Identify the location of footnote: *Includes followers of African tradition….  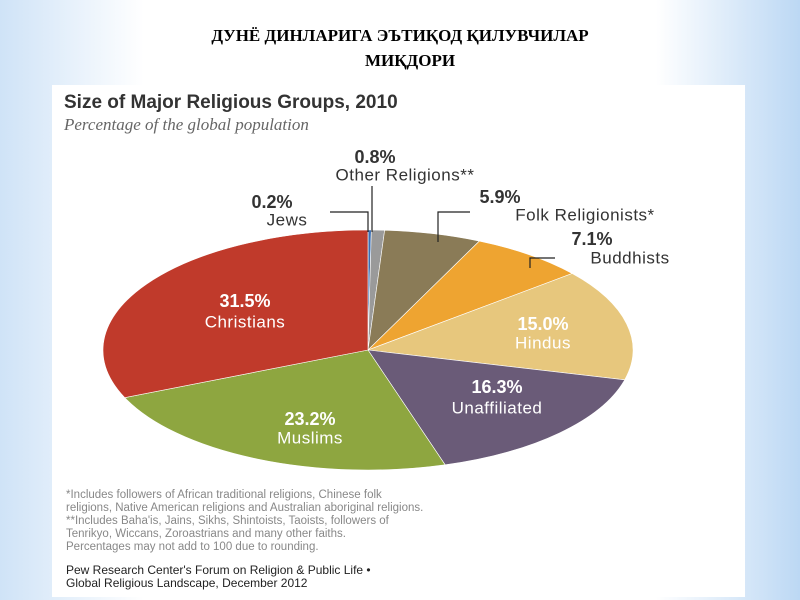
(224, 495).